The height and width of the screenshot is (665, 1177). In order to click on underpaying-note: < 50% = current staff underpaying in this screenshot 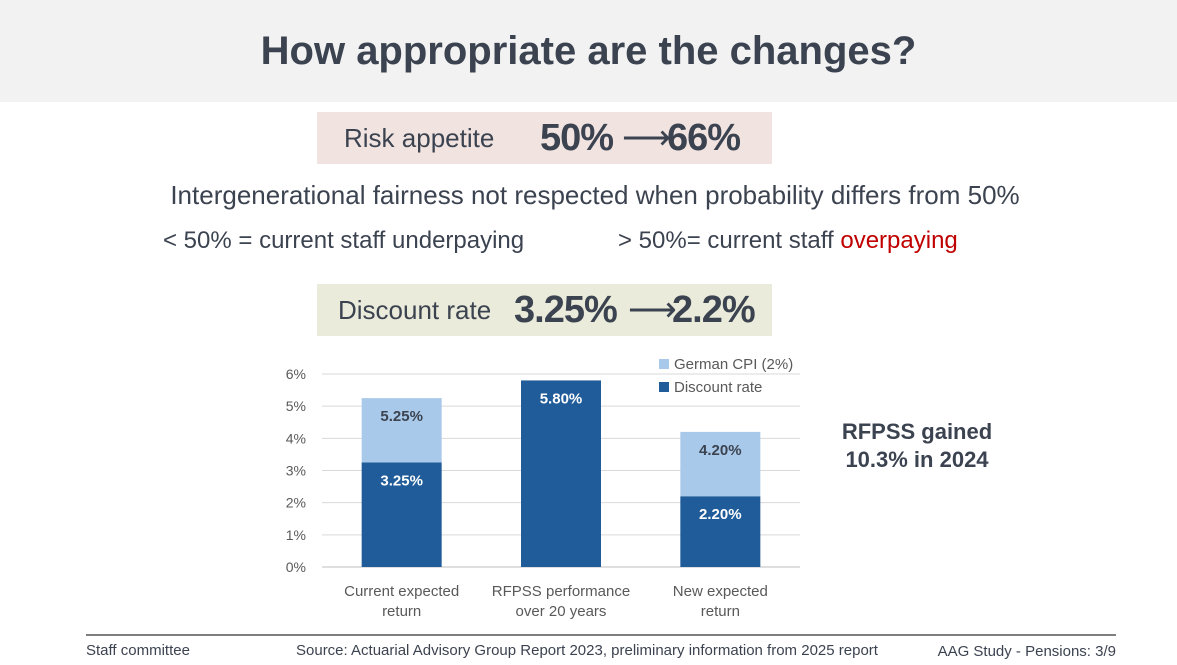, I will do `click(344, 240)`.